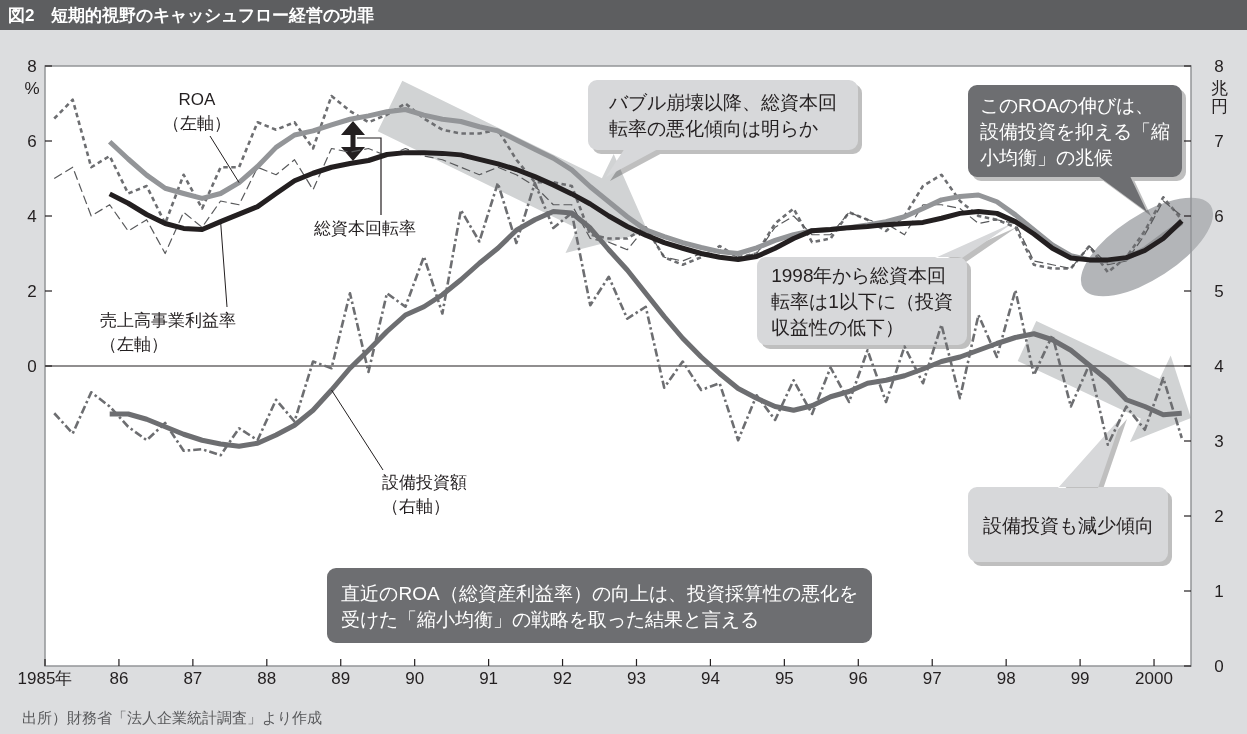 This screenshot has height=734, width=1247. I want to click on x-tick-label: 98, so click(1006, 678).